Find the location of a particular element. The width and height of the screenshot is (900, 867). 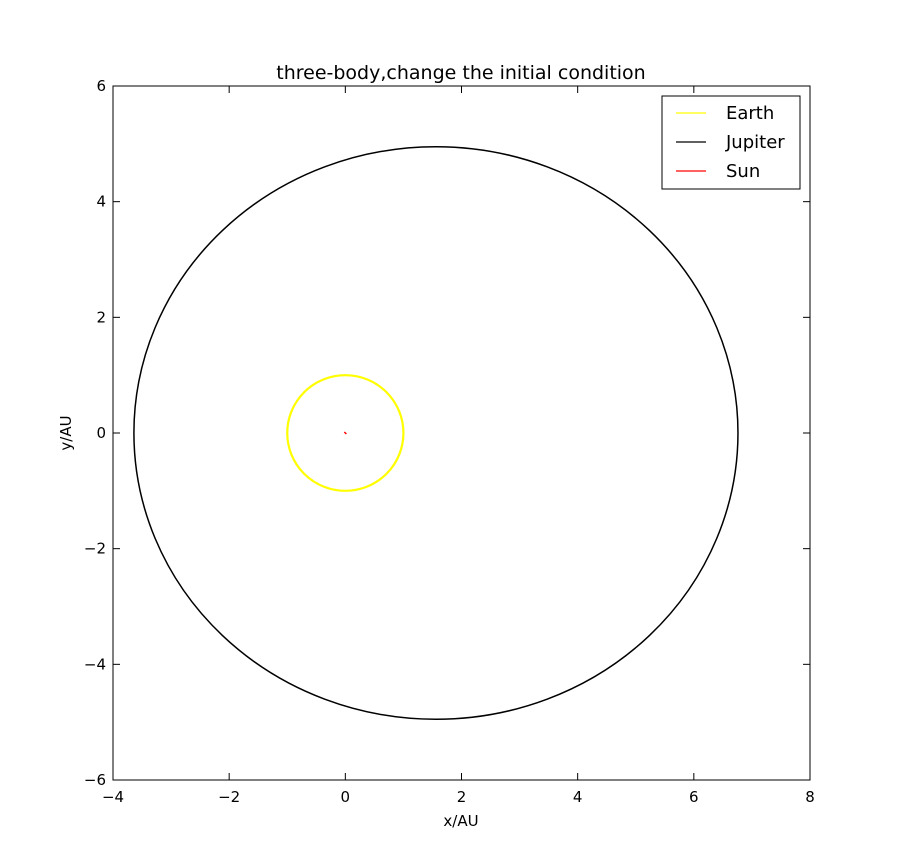

earth-orbit is located at coordinates (345, 433).